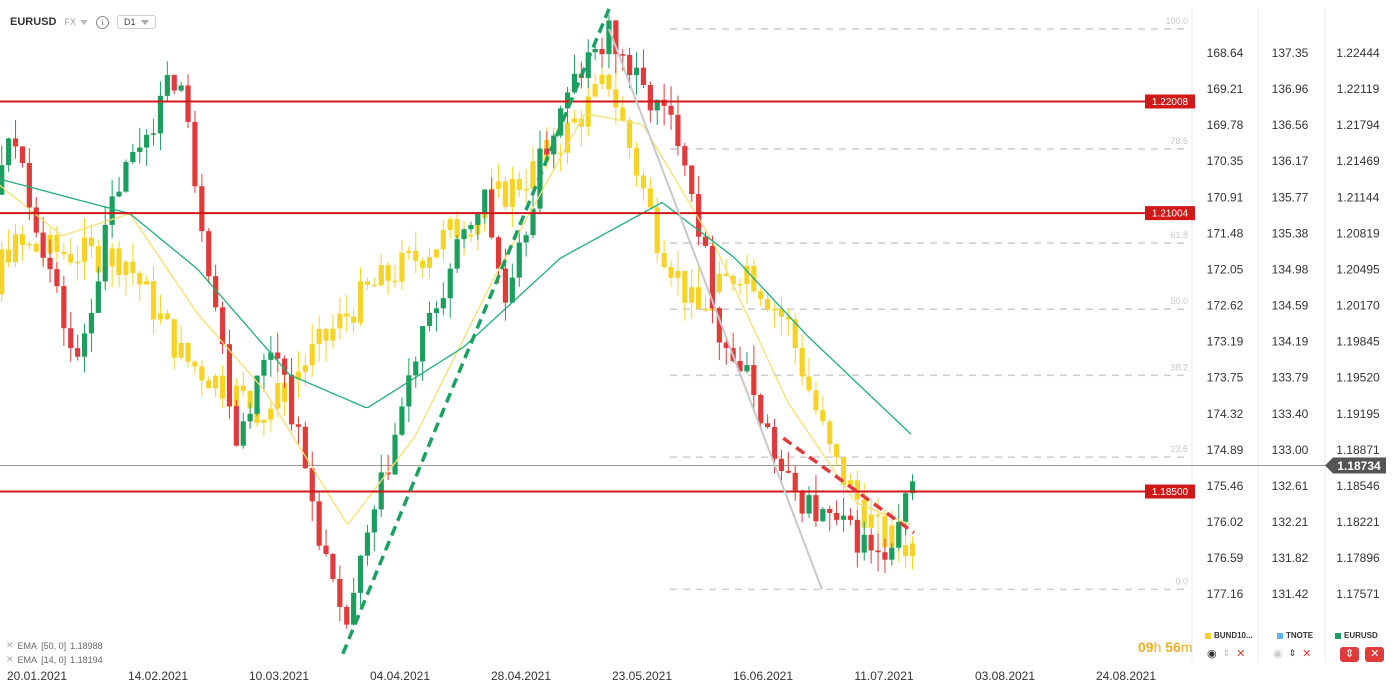 This screenshot has height=692, width=1396. What do you see at coordinates (102, 22) in the screenshot?
I see `info-icon: i` at bounding box center [102, 22].